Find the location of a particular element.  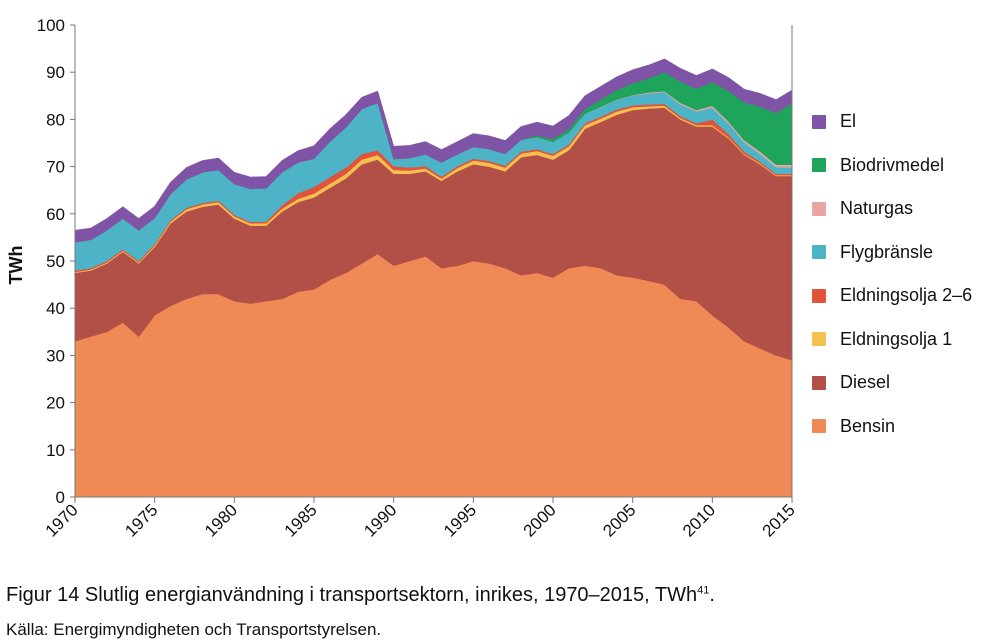

x-tick-label-8: 2010 is located at coordinates (699, 520).